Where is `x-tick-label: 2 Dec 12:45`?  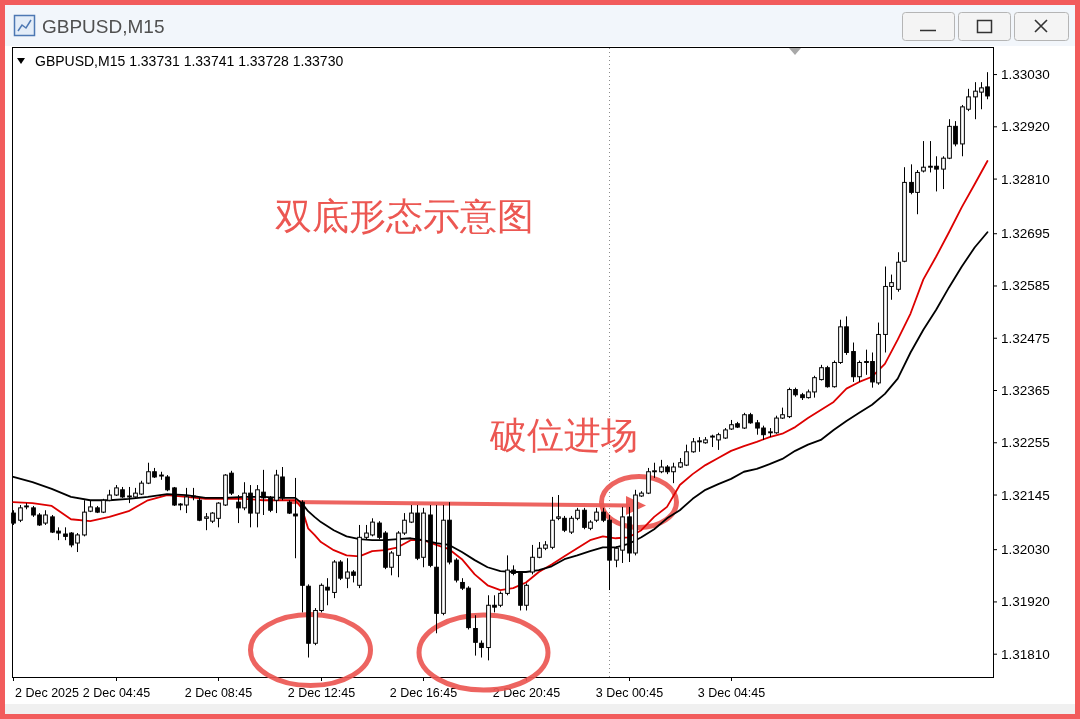
x-tick-label: 2 Dec 12:45 is located at coordinates (321, 693).